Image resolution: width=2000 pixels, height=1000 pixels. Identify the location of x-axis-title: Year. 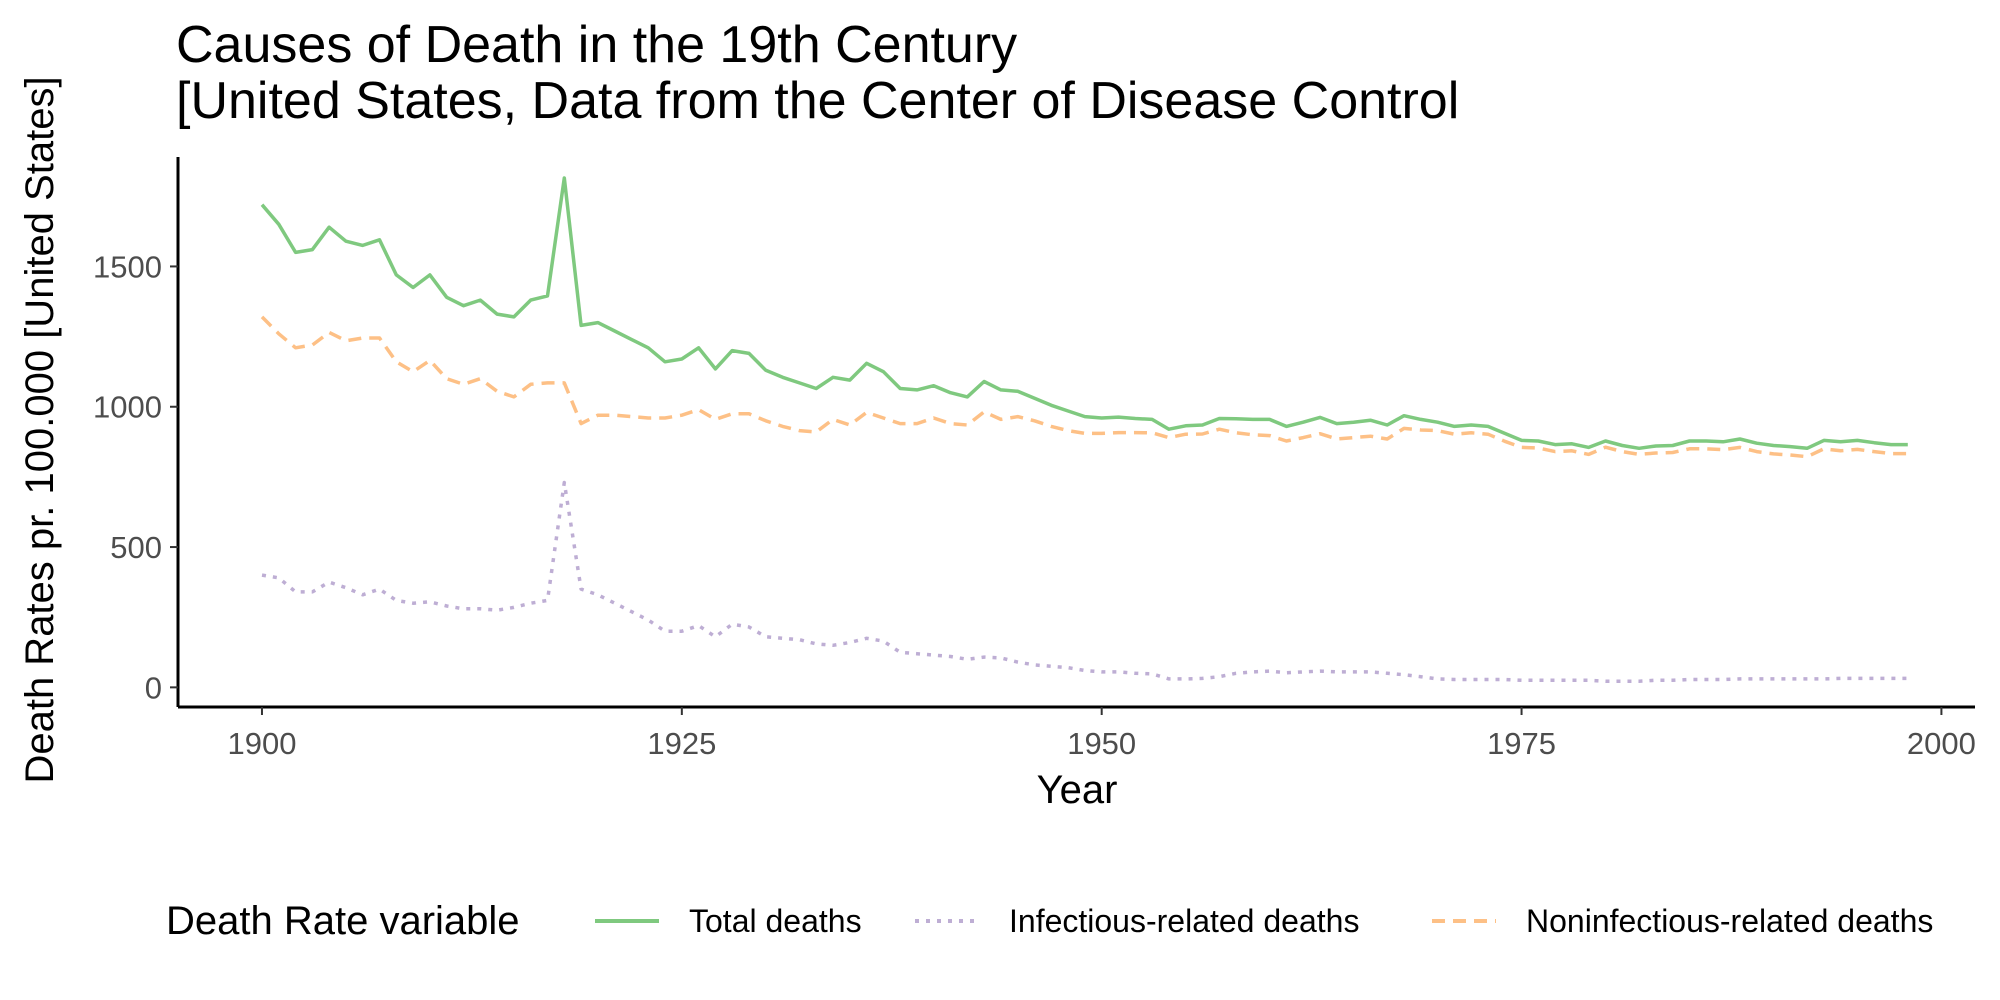
(1077, 790).